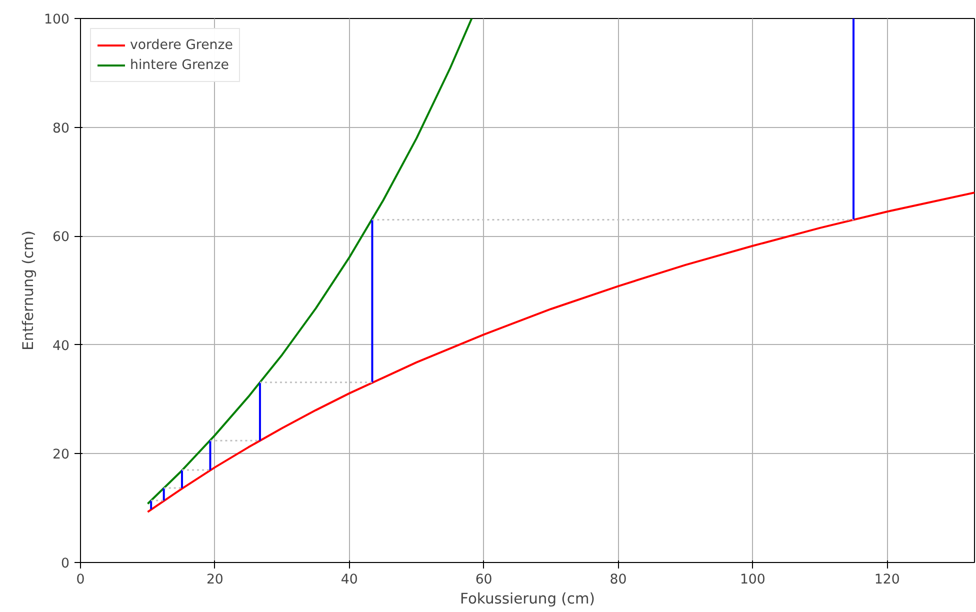 The image size is (976, 612). I want to click on x-tick-label: 80, so click(618, 580).